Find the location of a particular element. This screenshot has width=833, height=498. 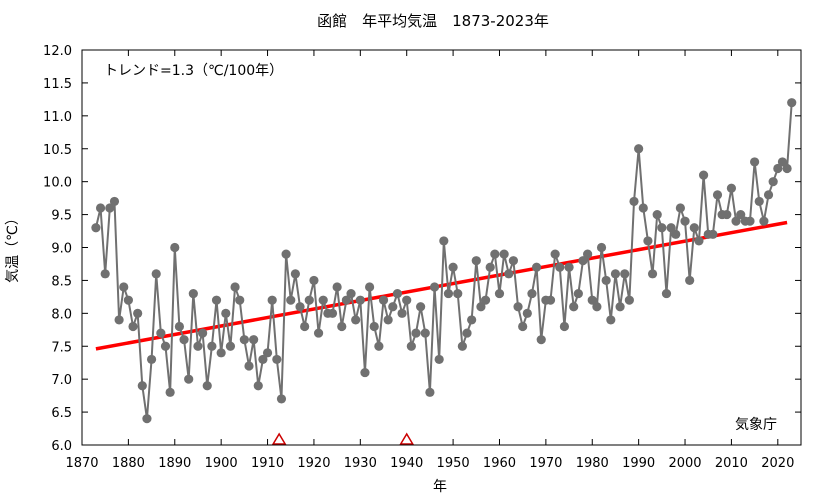

x-tick-label: 1920 is located at coordinates (313, 463).